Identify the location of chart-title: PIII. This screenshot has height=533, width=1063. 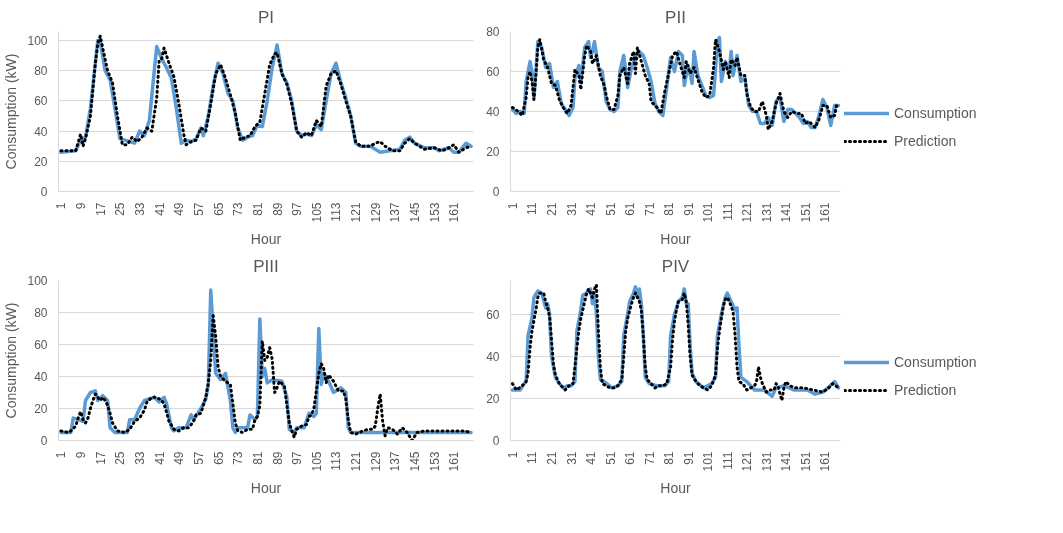
(266, 266).